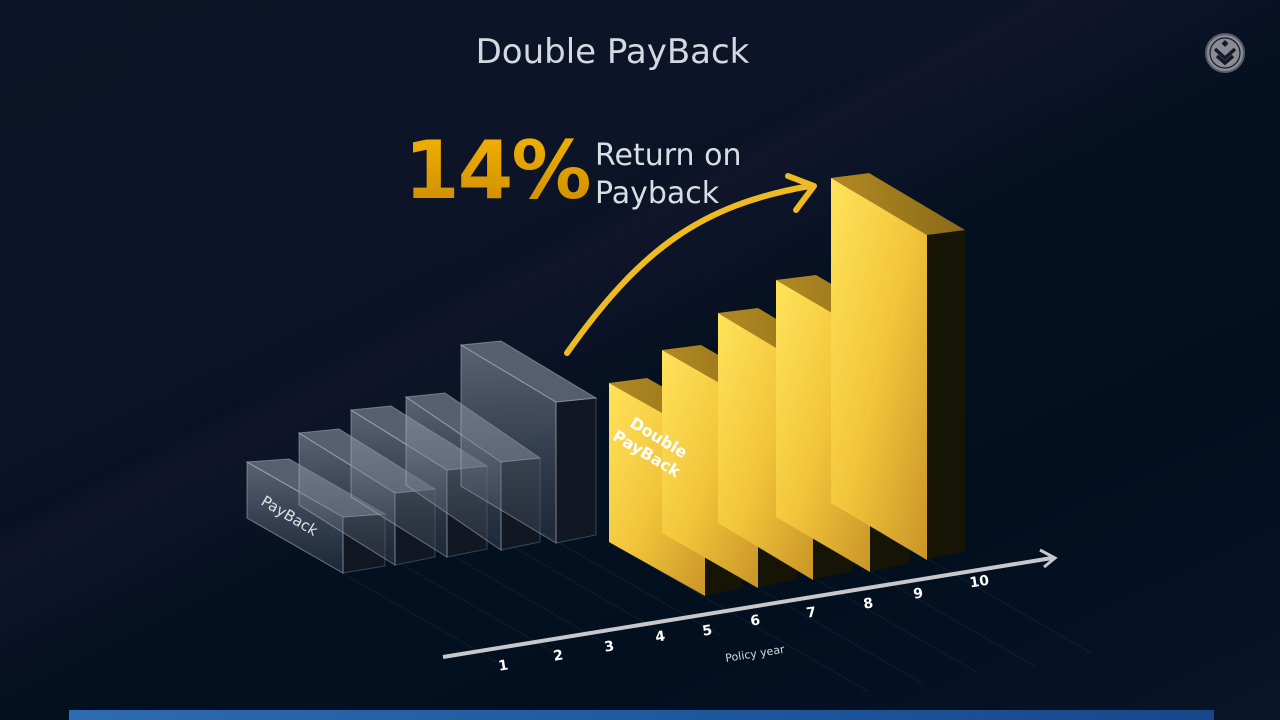 The width and height of the screenshot is (1280, 720). Describe the element at coordinates (1048, 558) in the screenshot. I see `x-axis-arrow-head` at that location.